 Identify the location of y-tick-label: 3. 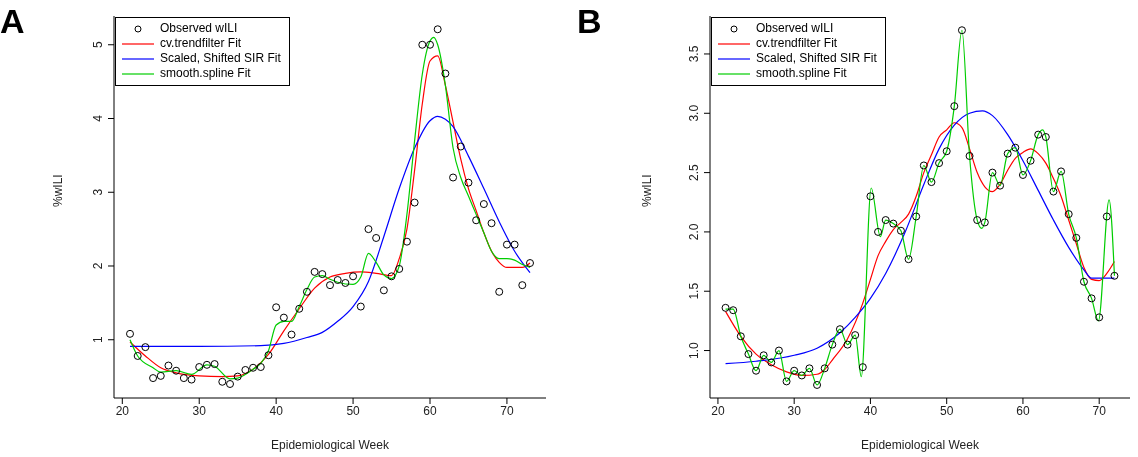
(98, 192).